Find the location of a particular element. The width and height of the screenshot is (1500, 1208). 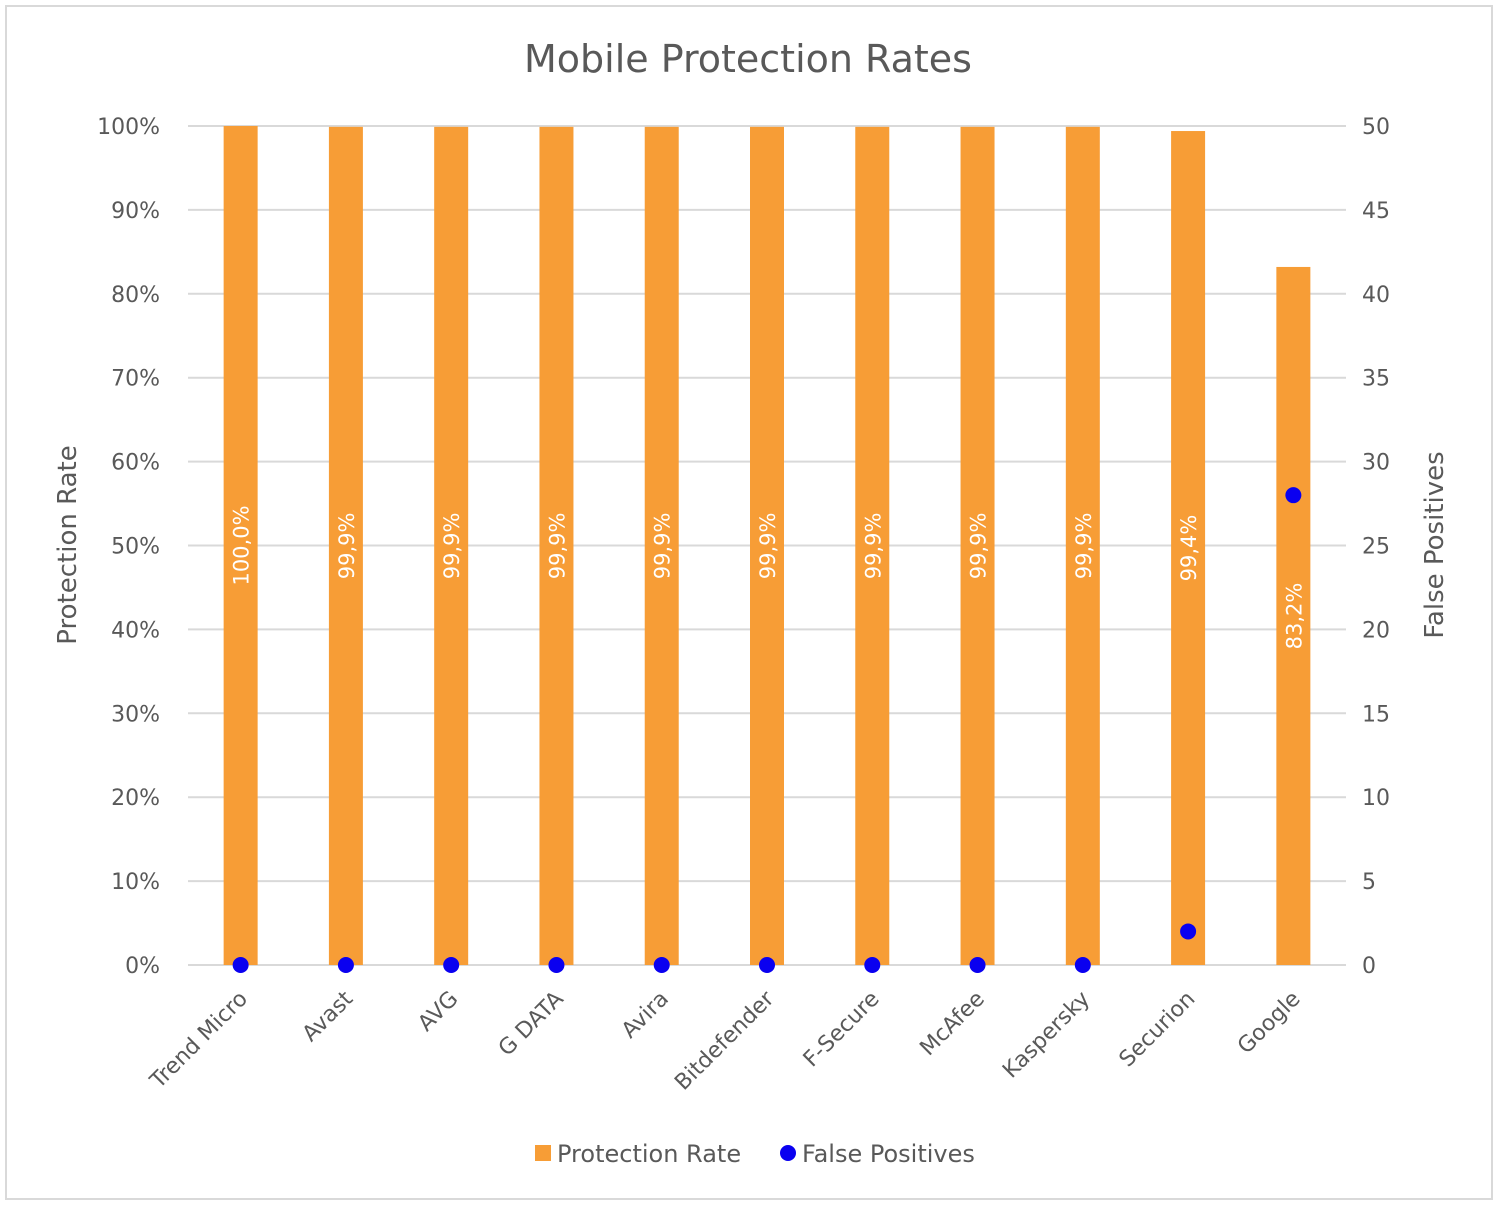

y-tick-label-right: 15 is located at coordinates (1376, 714).